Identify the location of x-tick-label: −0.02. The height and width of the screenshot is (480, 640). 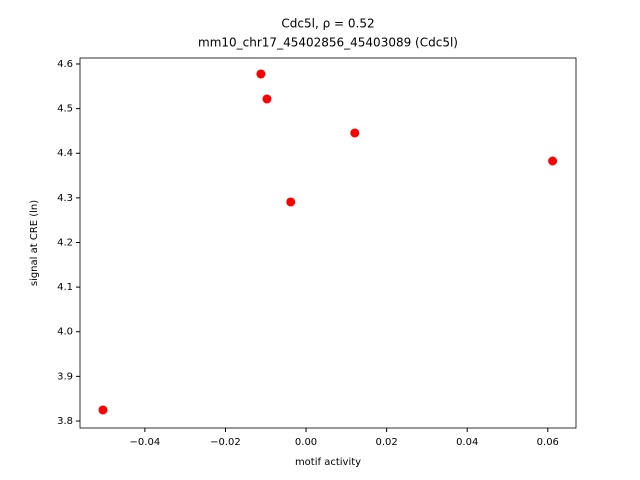
(225, 442).